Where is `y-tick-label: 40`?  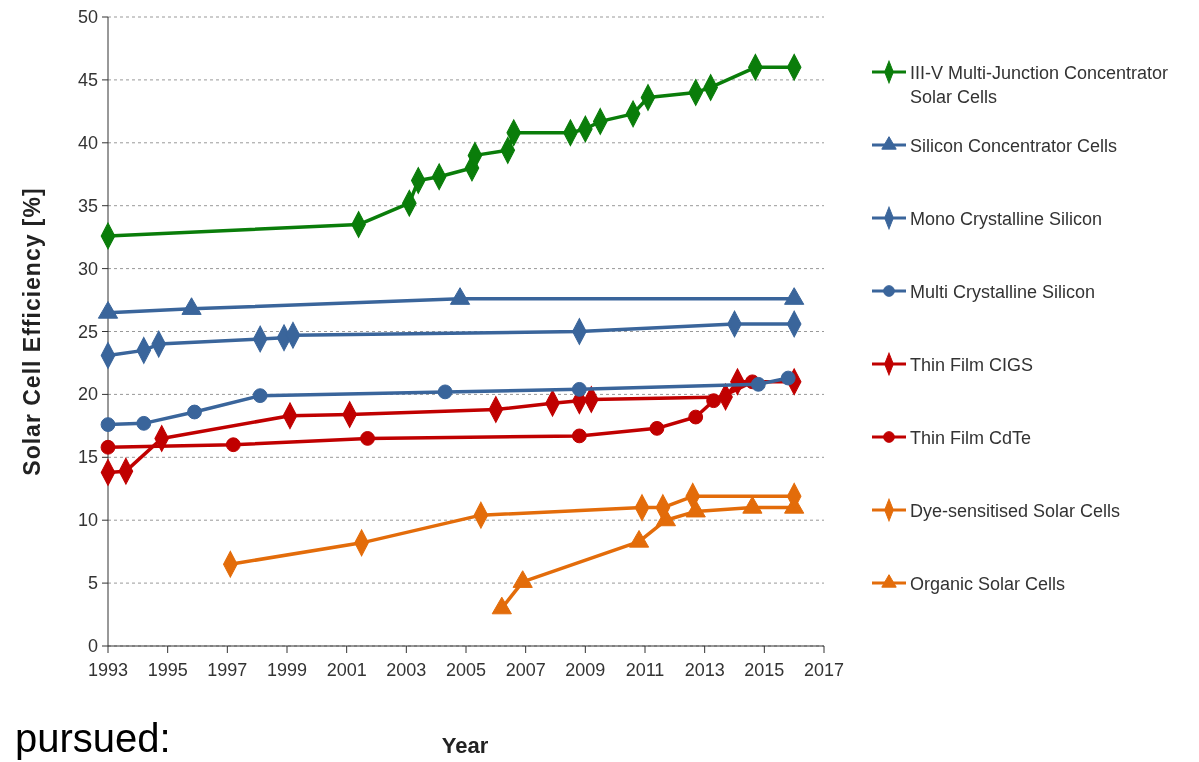
y-tick-label: 40 is located at coordinates (87, 142).